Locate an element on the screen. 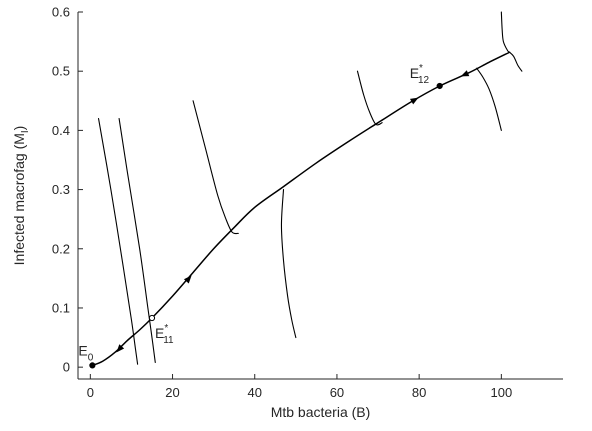  x-tick-label: 40 is located at coordinates (255, 392).